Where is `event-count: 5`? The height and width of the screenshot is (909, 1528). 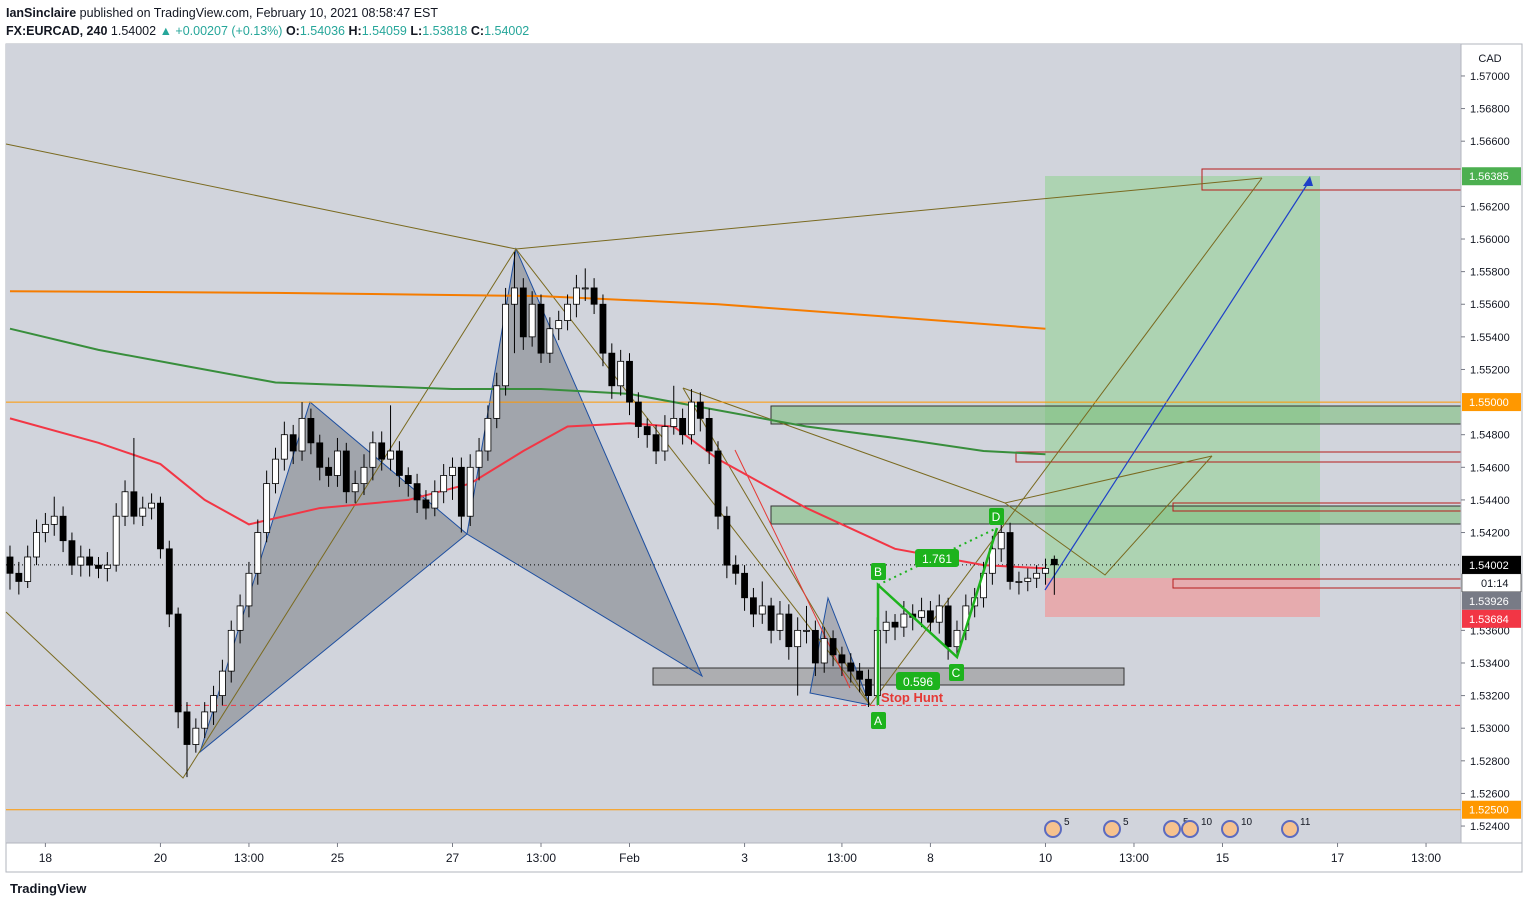 event-count: 5 is located at coordinates (1126, 822).